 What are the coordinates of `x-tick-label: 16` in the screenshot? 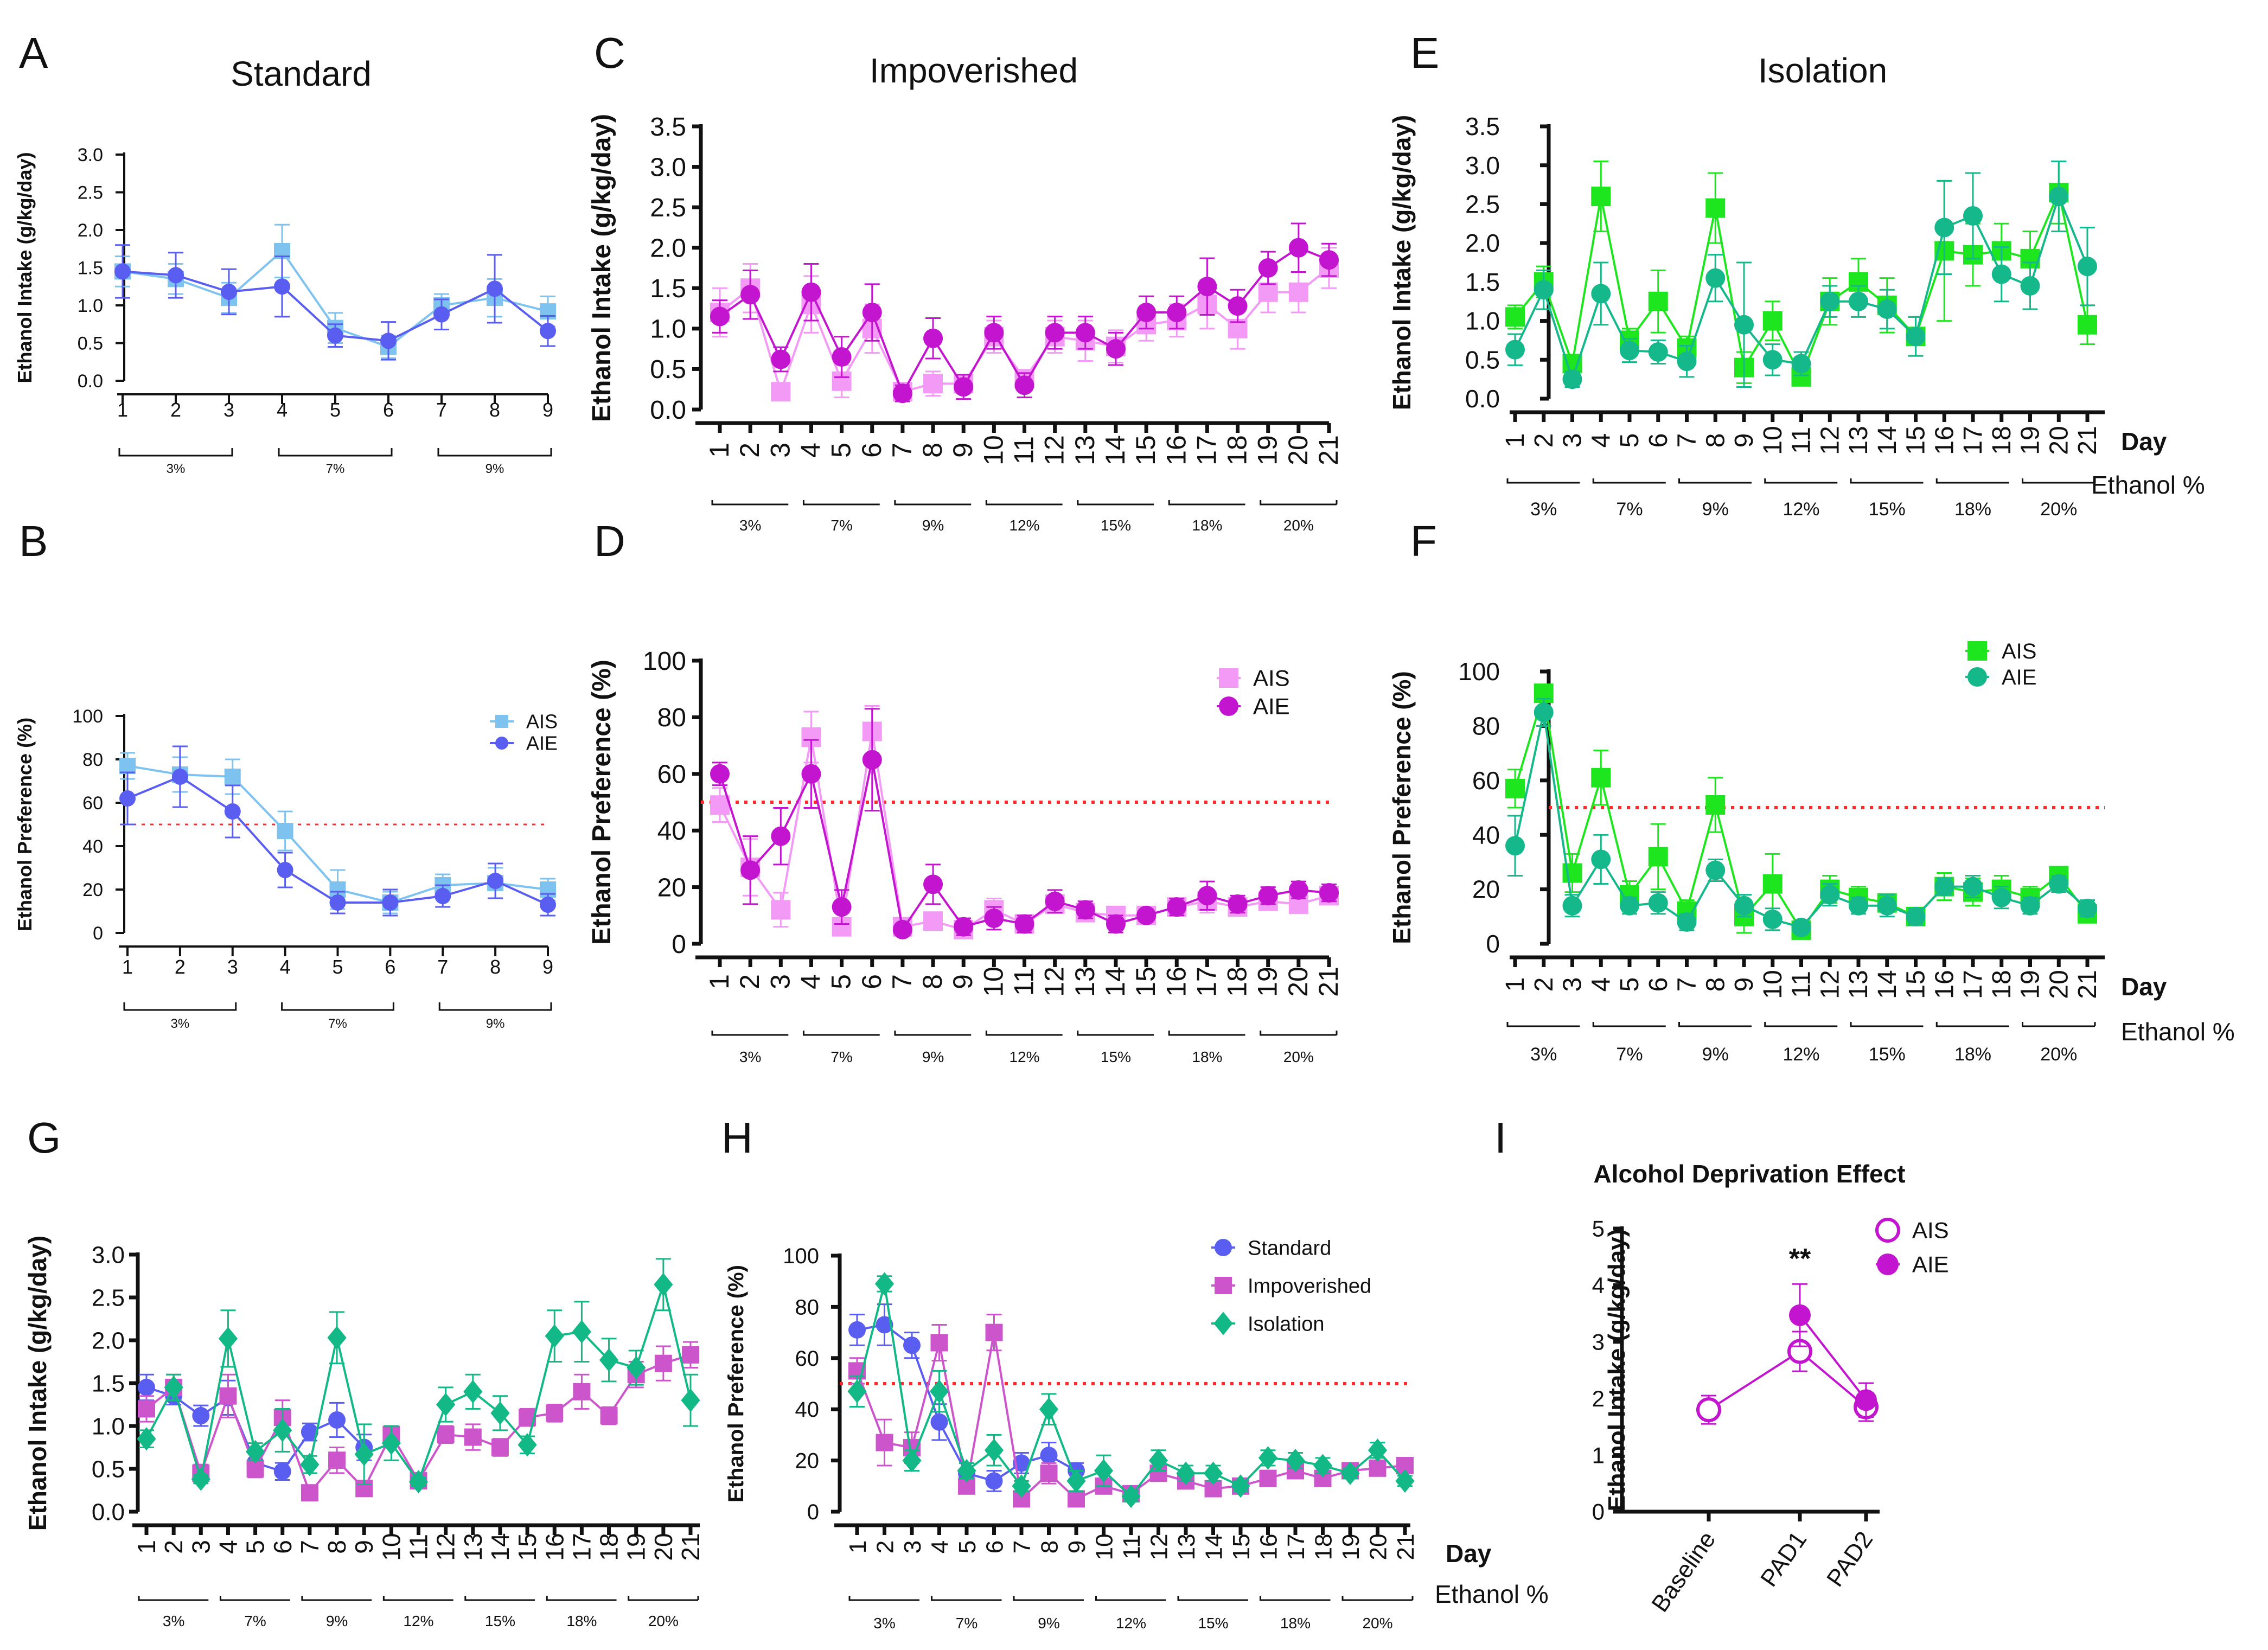 It's located at (1176, 982).